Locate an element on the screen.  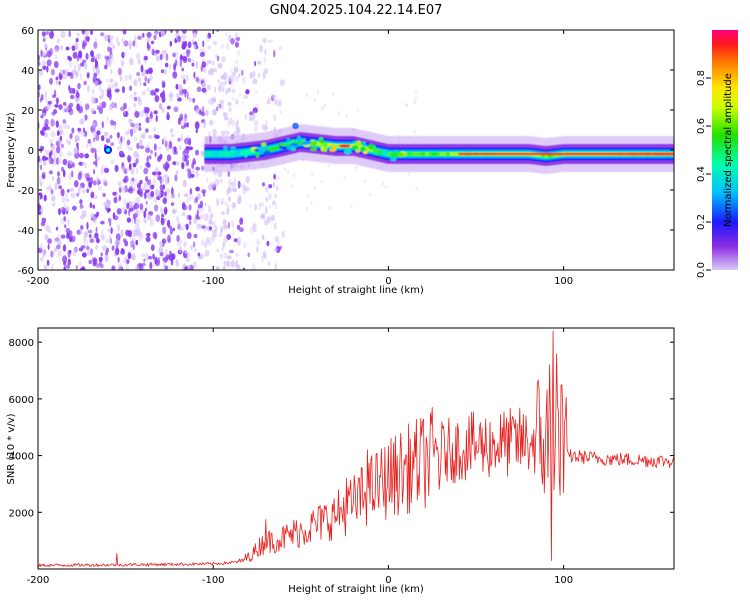
snr-x-tick-label: -200 is located at coordinates (38, 580).